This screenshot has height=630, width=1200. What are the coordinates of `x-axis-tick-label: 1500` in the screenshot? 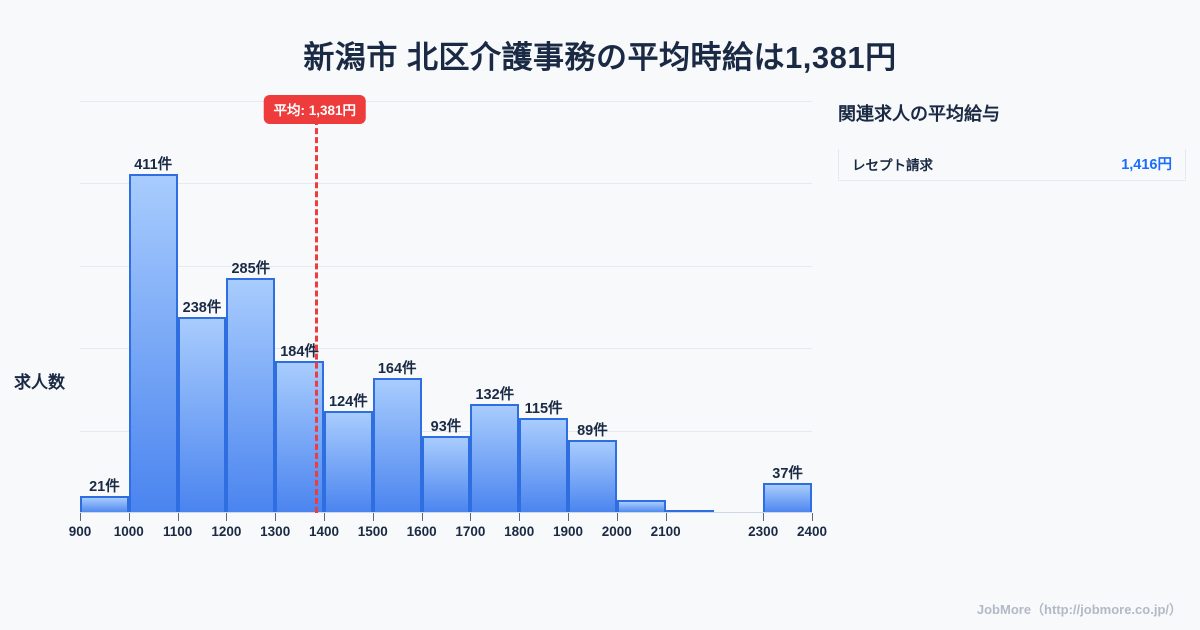 It's located at (372, 531).